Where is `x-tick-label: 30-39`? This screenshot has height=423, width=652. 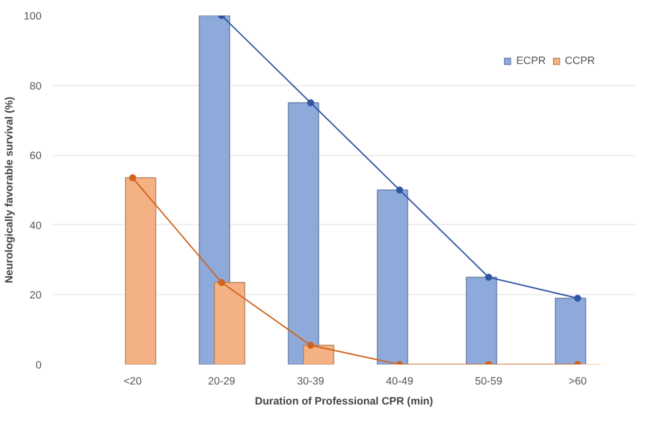 x-tick-label: 30-39 is located at coordinates (310, 382).